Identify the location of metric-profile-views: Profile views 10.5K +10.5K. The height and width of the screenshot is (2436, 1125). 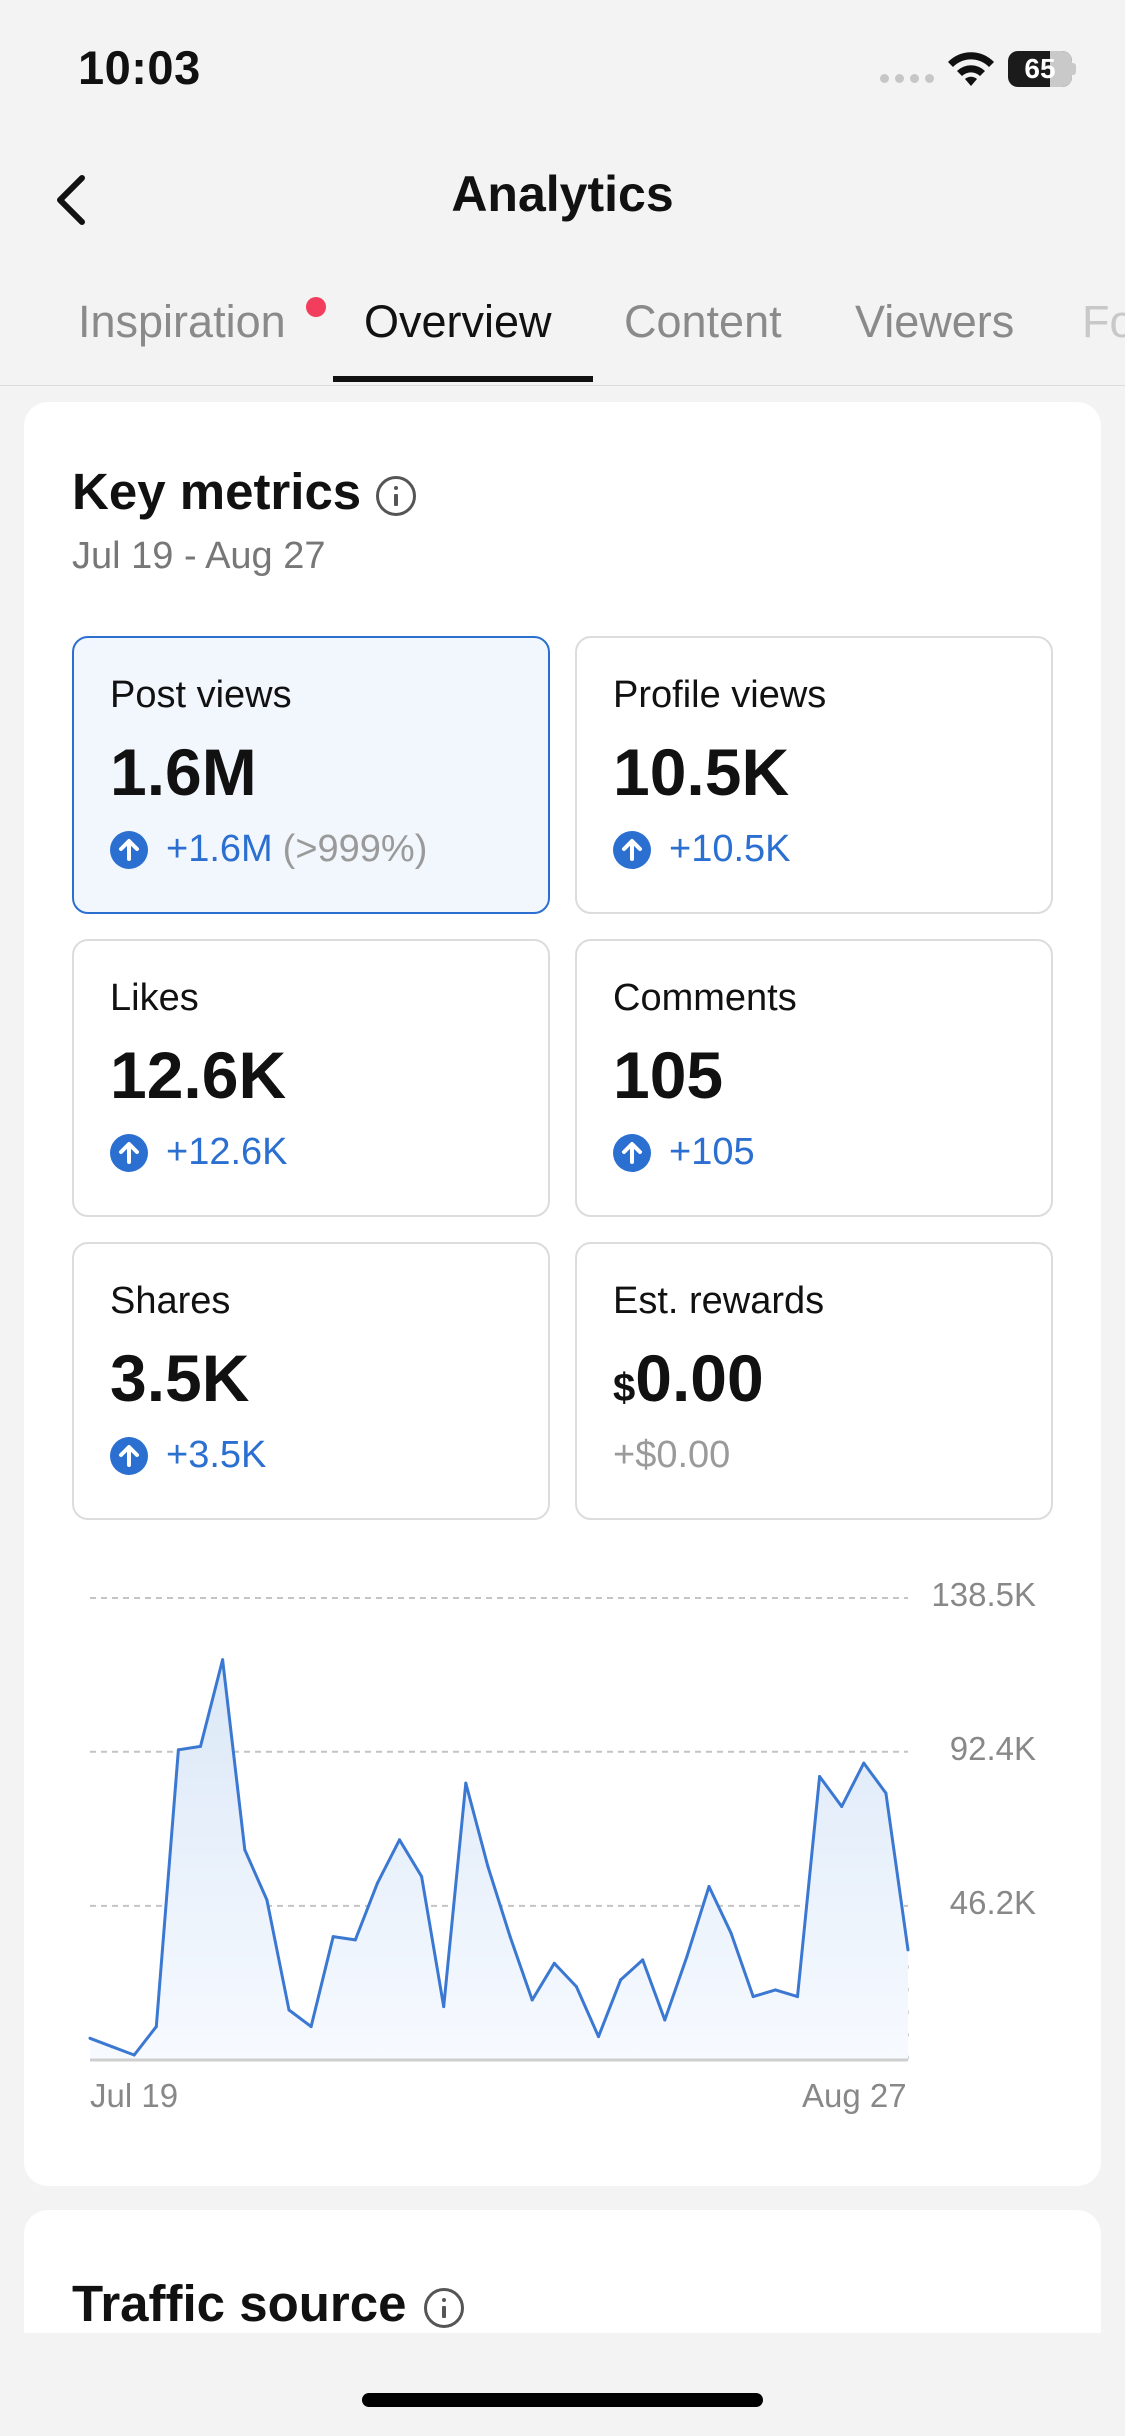
(814, 775).